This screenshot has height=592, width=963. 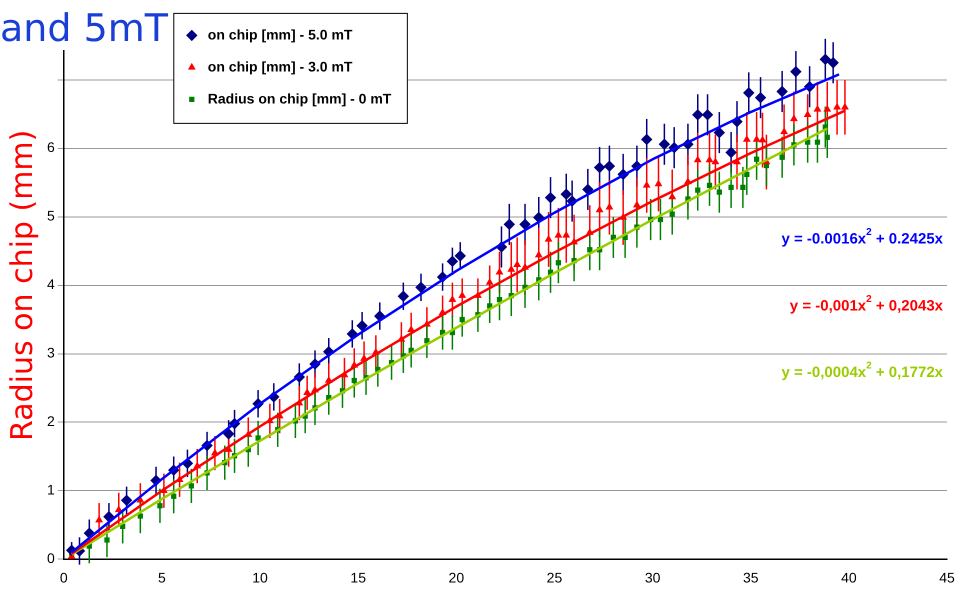 What do you see at coordinates (50, 352) in the screenshot?
I see `y-tick-label: 3` at bounding box center [50, 352].